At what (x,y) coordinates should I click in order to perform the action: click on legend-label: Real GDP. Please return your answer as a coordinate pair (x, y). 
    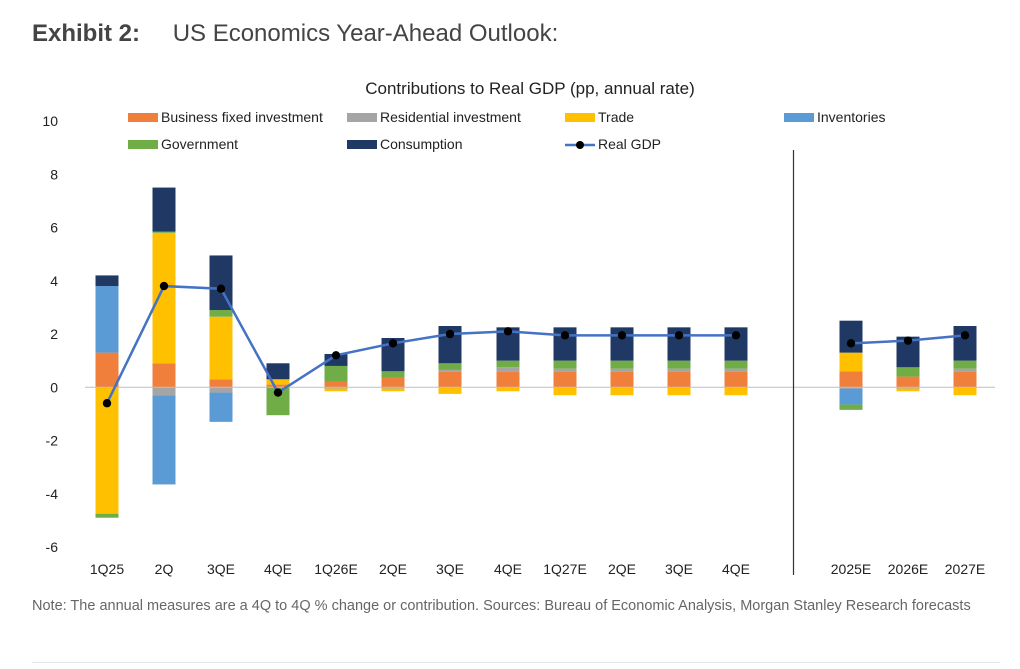
    Looking at the image, I should click on (629, 144).